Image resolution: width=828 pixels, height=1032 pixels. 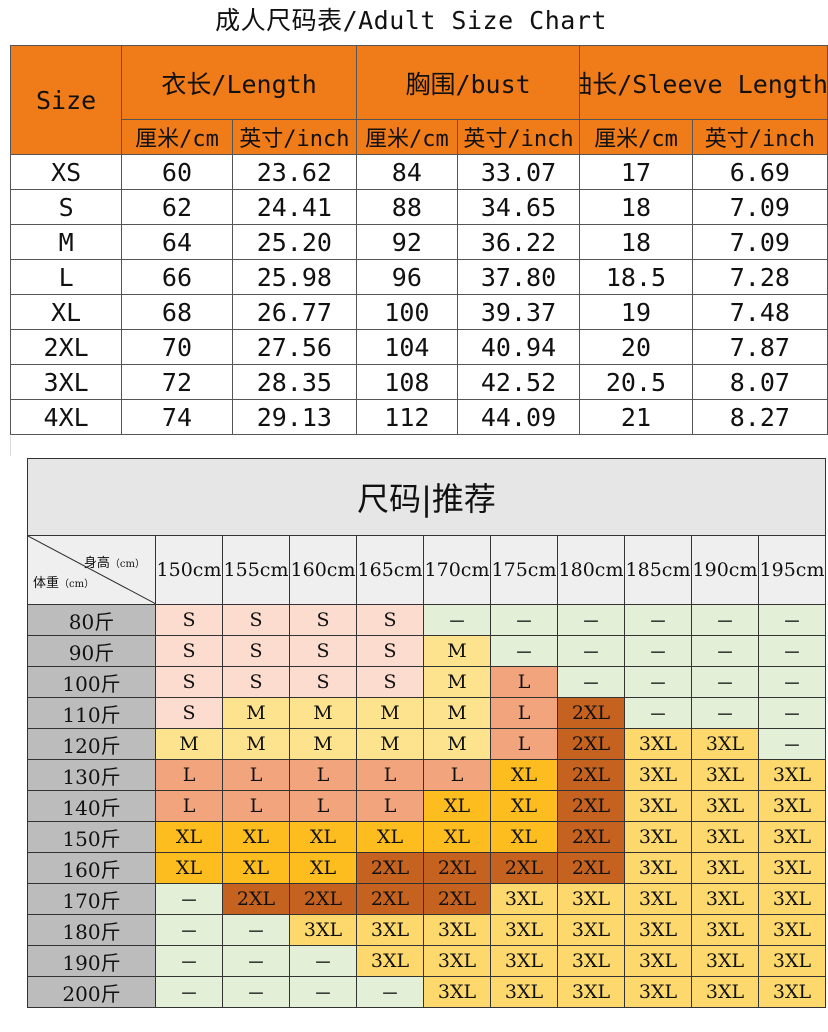 I want to click on size-label: 2XL, so click(x=66, y=347).